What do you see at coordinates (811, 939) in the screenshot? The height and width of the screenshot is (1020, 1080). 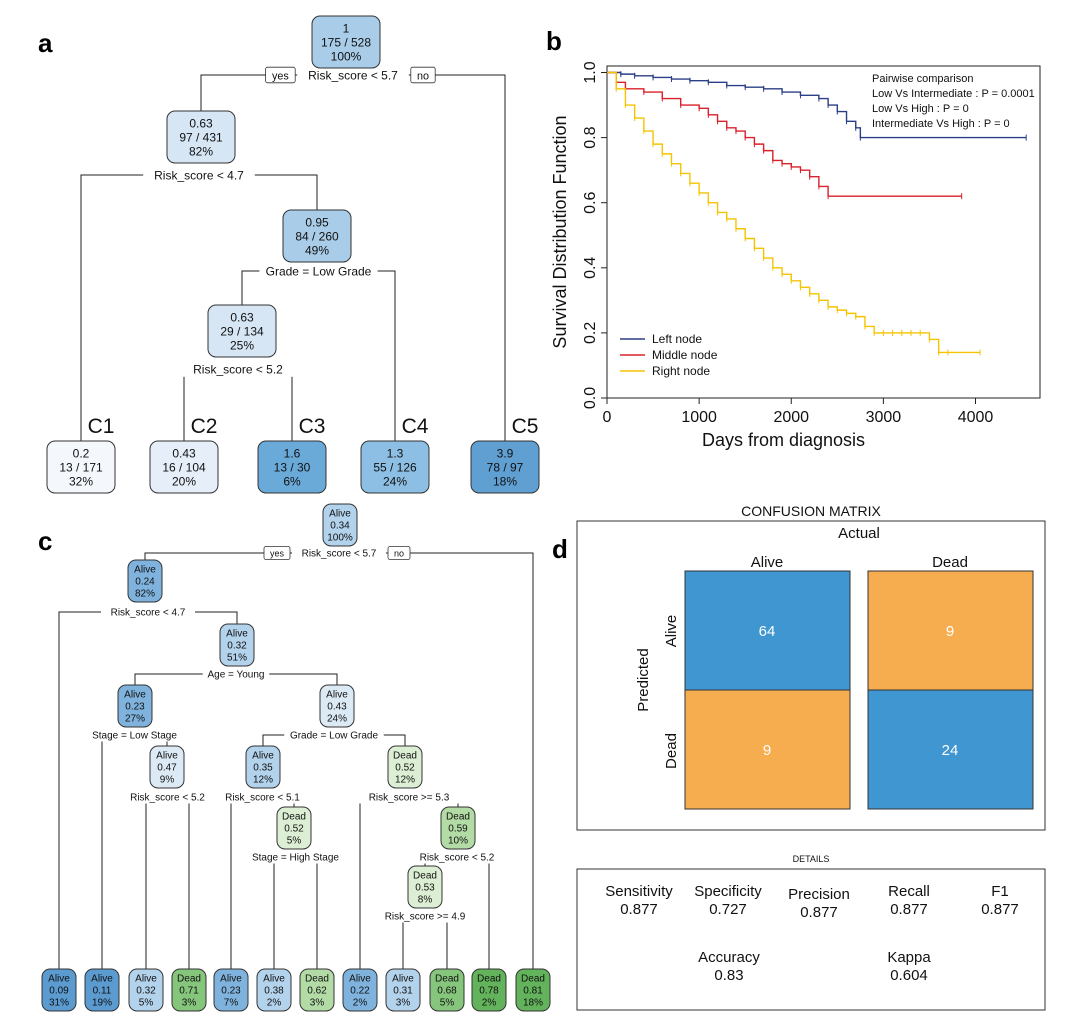 I see `details-frame` at bounding box center [811, 939].